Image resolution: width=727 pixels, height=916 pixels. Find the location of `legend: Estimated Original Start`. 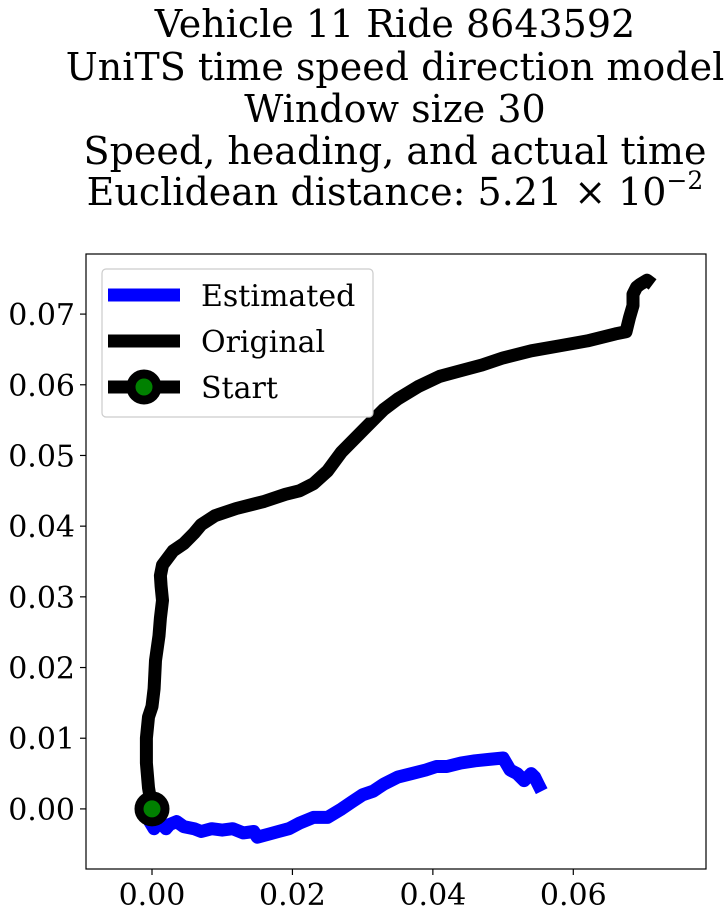

legend: Estimated Original Start is located at coordinates (237, 343).